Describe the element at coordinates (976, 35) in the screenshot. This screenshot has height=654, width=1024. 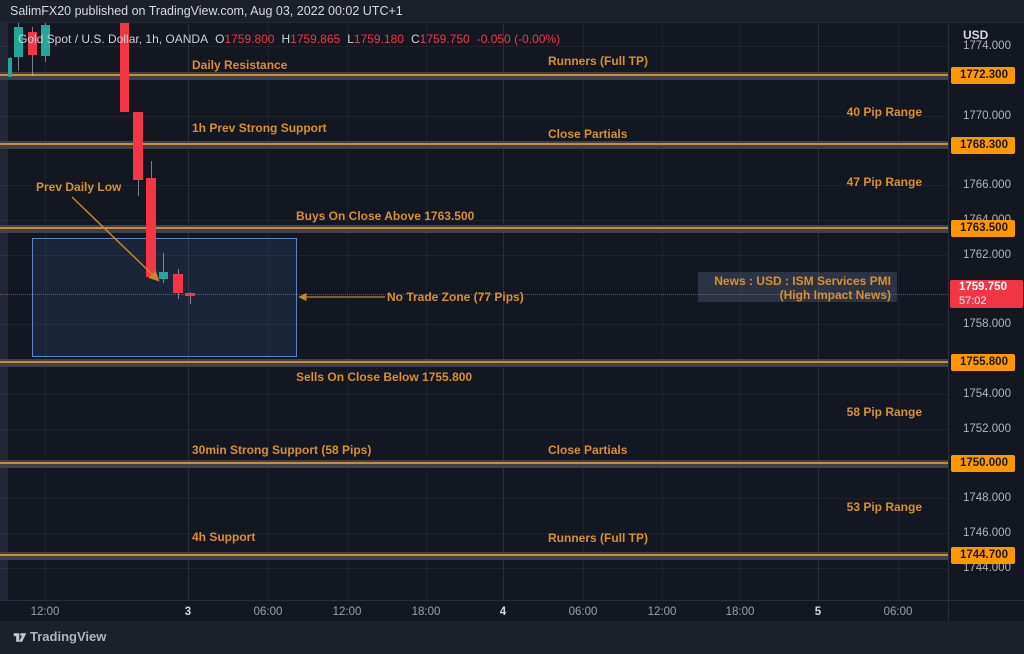
I see `currency-label: USD` at that location.